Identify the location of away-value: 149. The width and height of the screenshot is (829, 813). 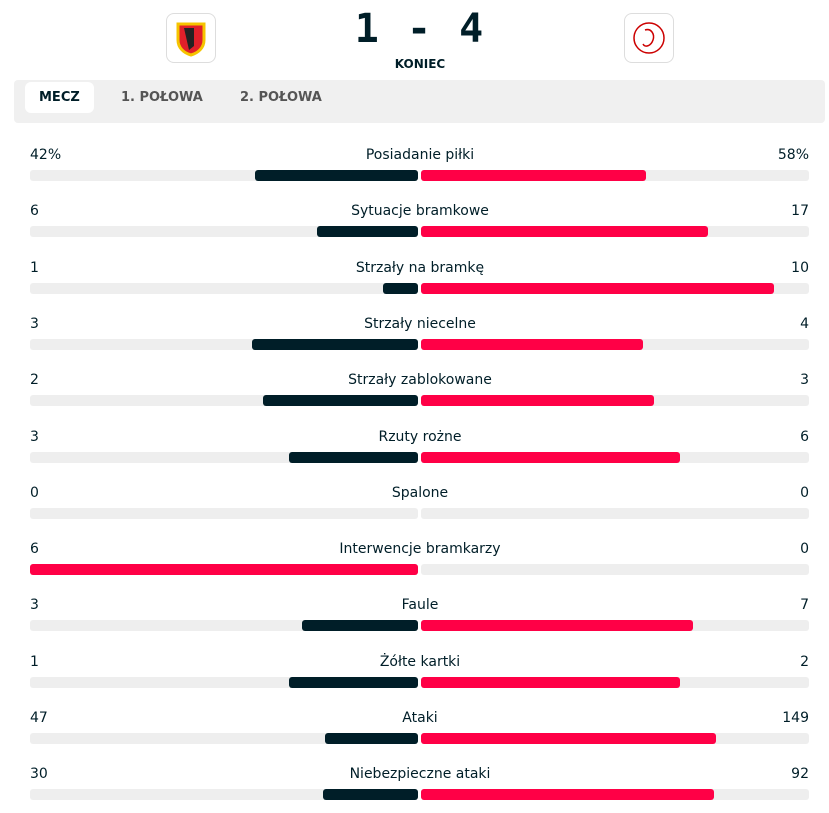
(795, 718).